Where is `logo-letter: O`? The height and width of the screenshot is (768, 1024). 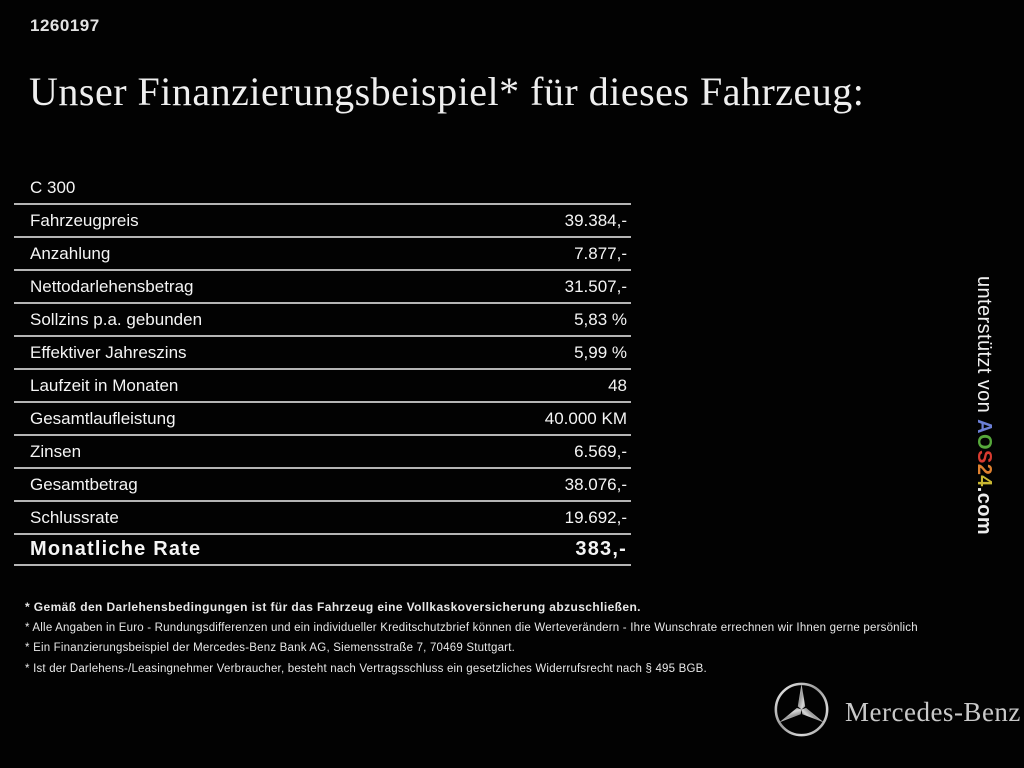
logo-letter: O is located at coordinates (984, 441).